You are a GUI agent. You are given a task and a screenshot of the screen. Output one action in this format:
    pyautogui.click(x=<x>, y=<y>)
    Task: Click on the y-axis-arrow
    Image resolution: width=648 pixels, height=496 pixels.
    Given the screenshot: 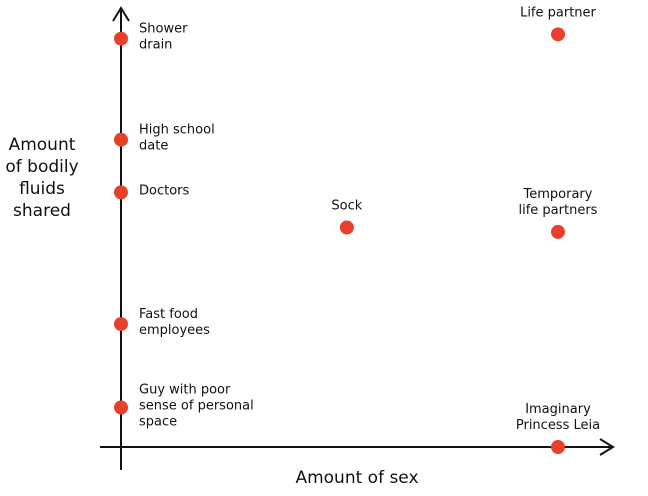 What is the action you would take?
    pyautogui.click(x=121, y=14)
    